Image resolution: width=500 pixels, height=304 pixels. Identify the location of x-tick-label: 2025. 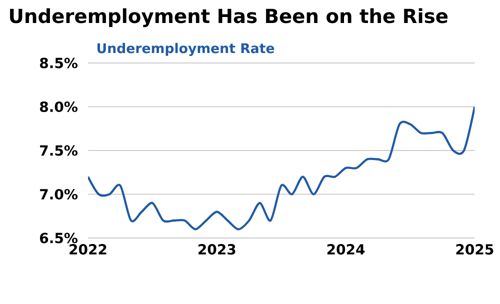
(475, 249).